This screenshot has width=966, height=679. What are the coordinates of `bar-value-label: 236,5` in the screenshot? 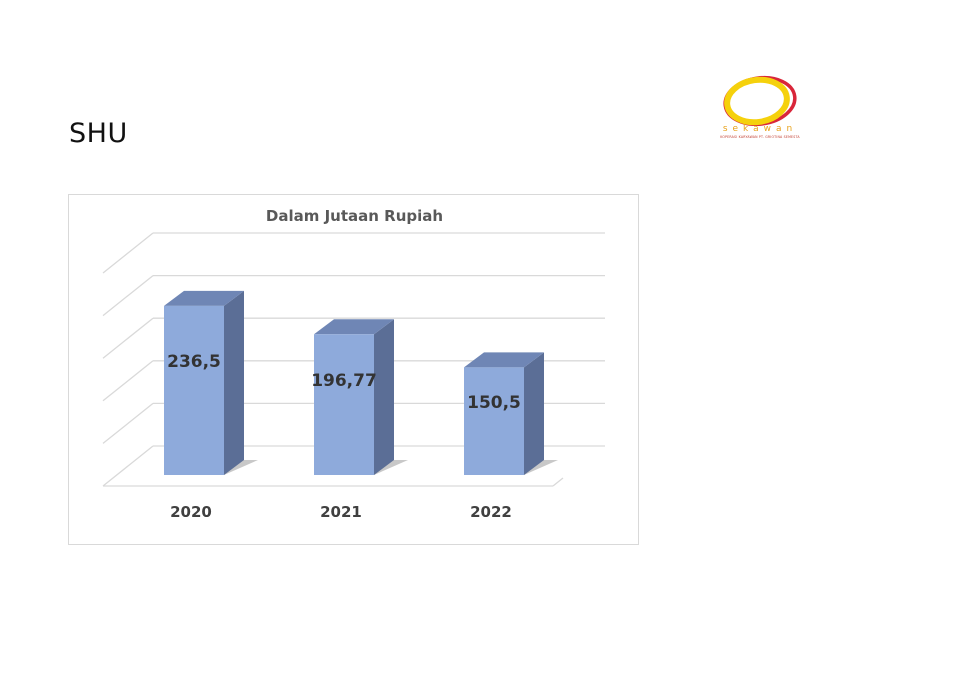 It's located at (194, 361).